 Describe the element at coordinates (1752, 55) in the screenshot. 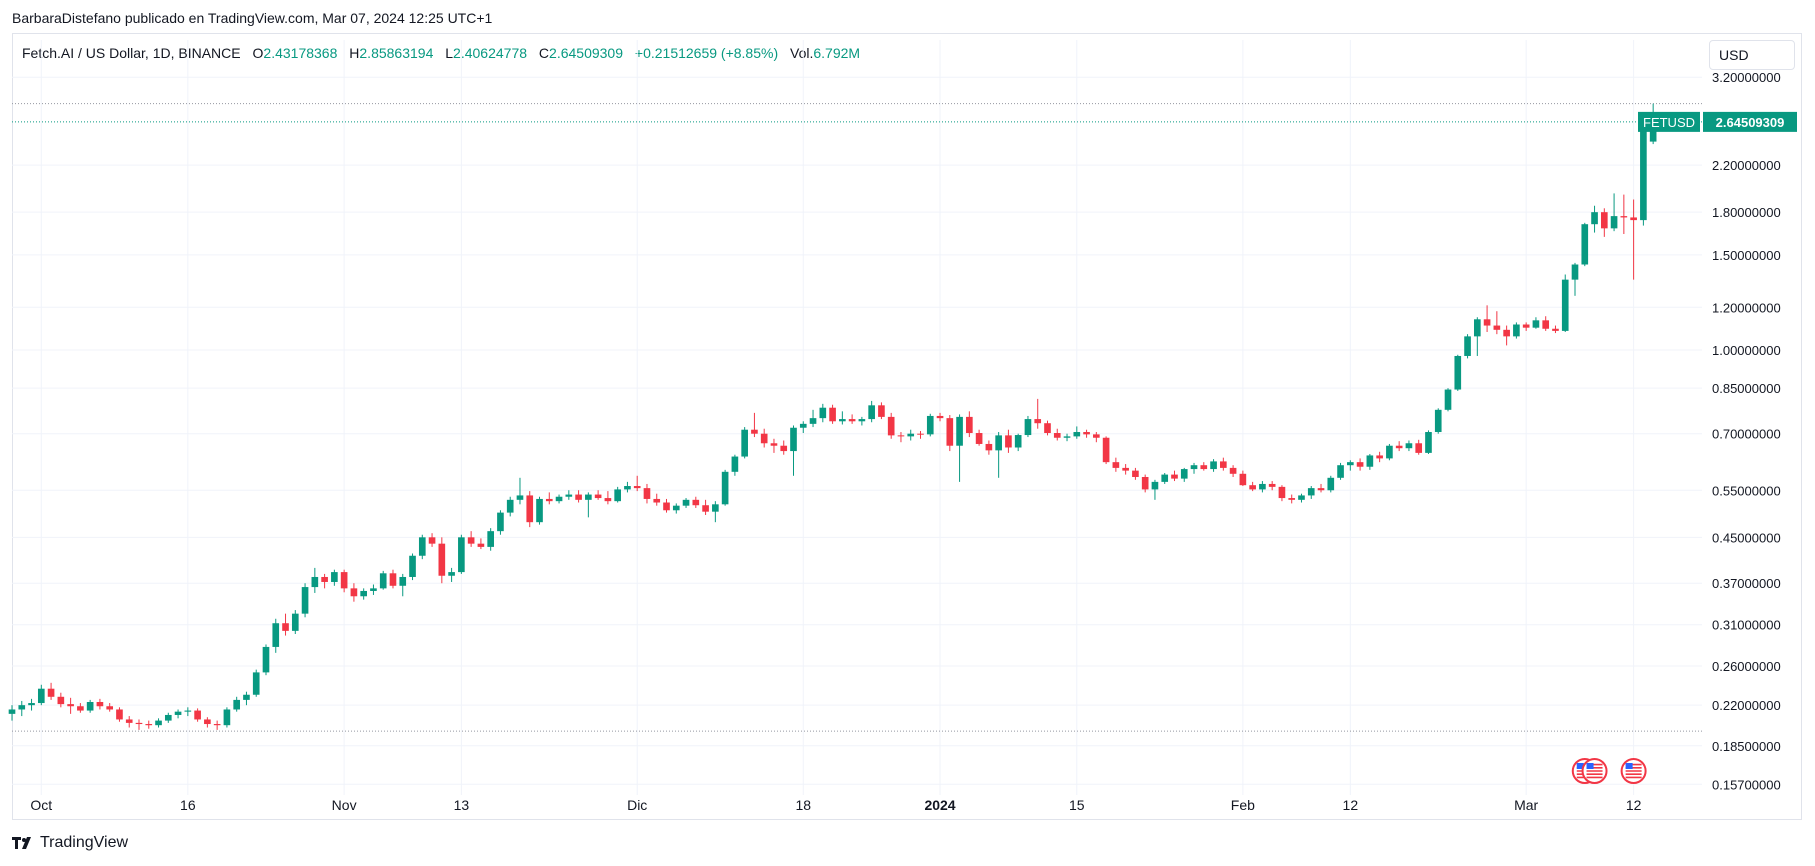

I see `currency-button: USD` at that location.